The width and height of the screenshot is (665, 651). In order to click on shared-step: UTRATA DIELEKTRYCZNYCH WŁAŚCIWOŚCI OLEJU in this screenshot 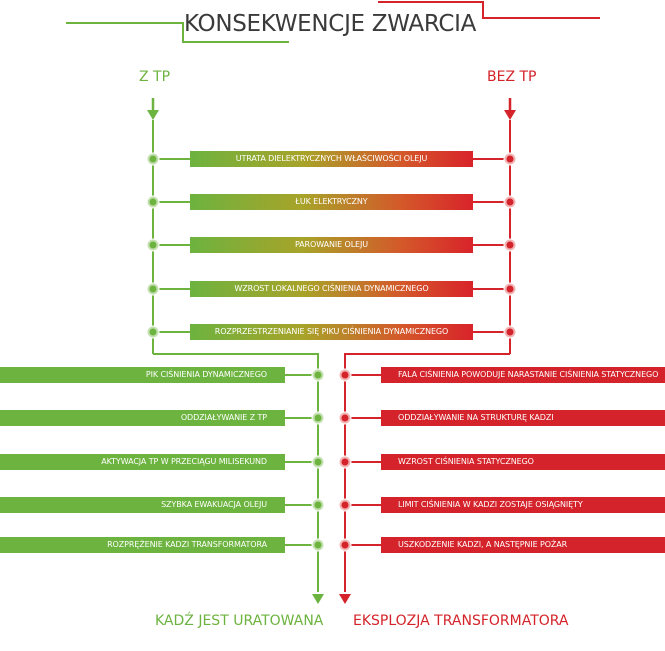, I will do `click(331, 159)`.